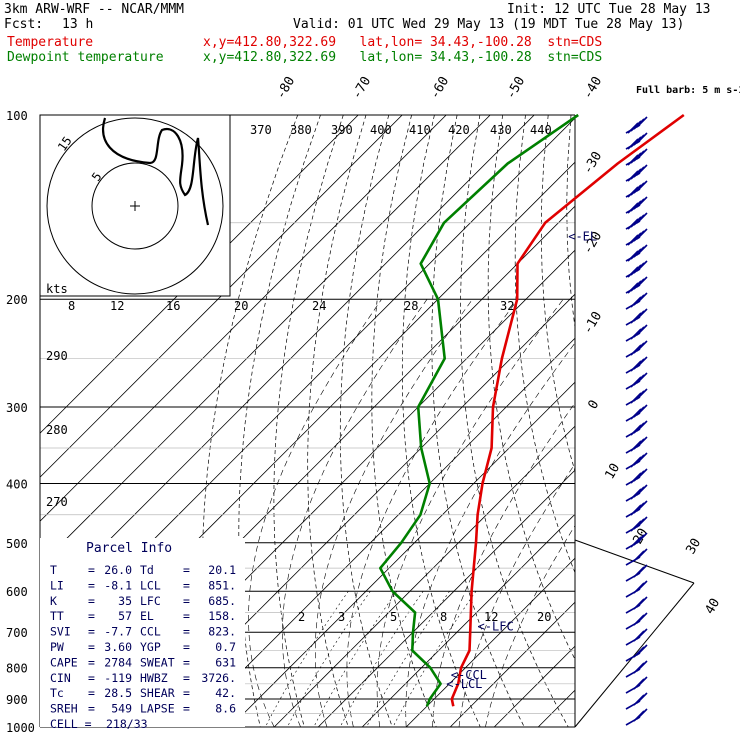 The width and height of the screenshot is (740, 740). I want to click on barb-legend: Full barb: 5 m s-1, so click(688, 90).